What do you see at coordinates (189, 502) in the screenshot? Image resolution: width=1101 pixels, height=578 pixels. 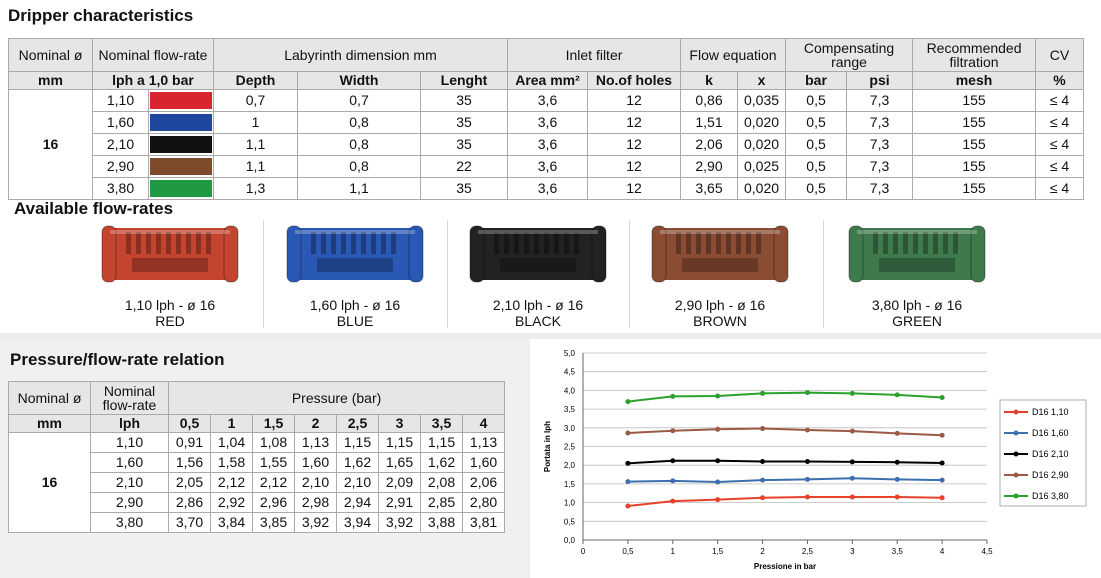 I see `cell: 2,86` at bounding box center [189, 502].